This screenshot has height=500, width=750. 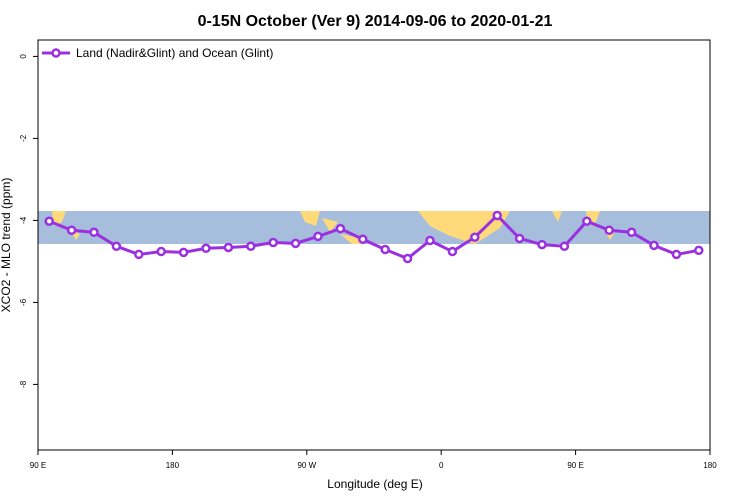 What do you see at coordinates (174, 53) in the screenshot?
I see `legend-label: Land (Nadir&Glint) and Ocean (Glint)` at bounding box center [174, 53].